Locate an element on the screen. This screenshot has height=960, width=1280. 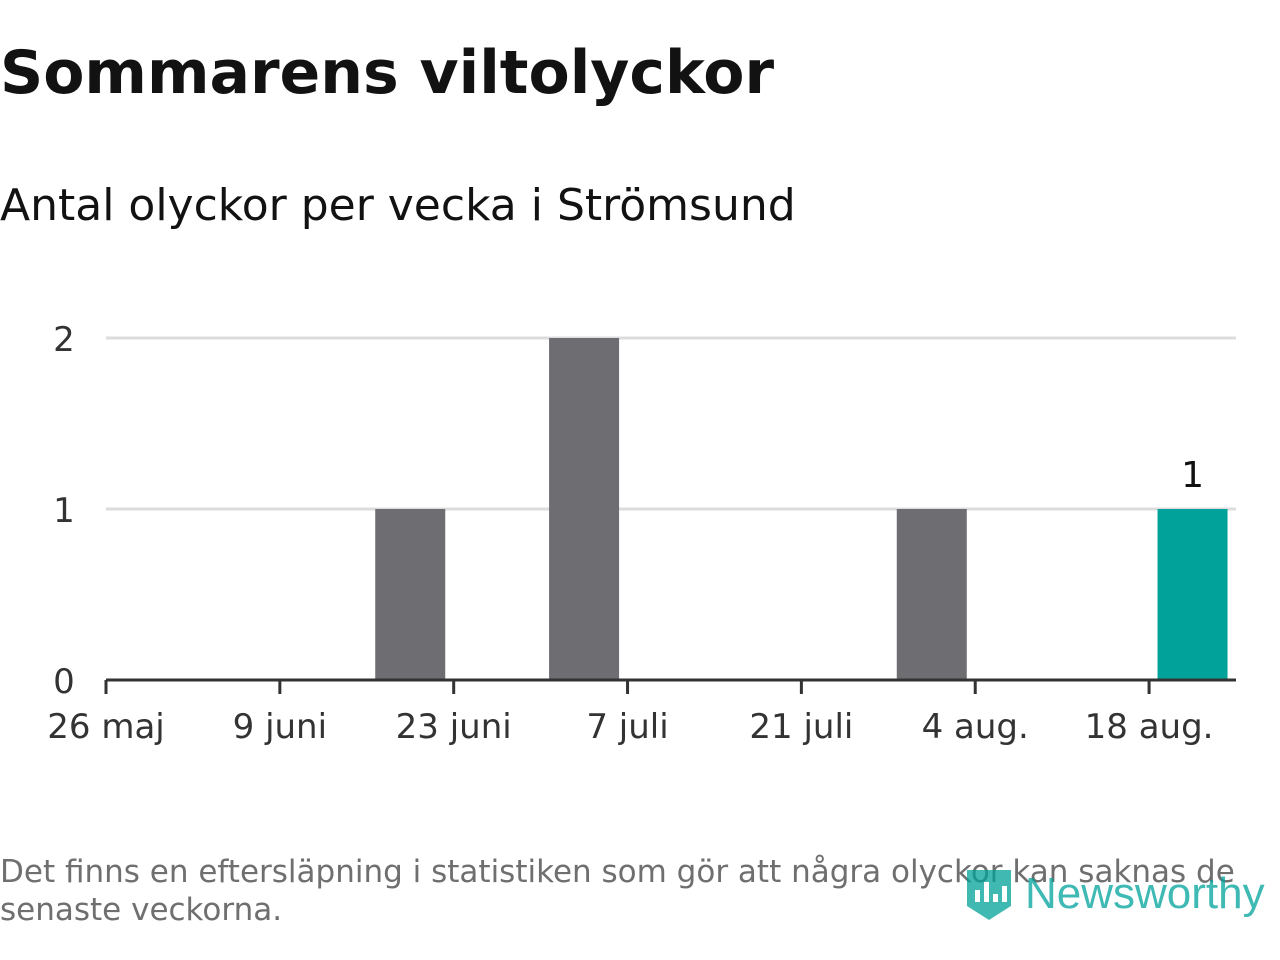
x-tick-label: 9 juni is located at coordinates (280, 727).